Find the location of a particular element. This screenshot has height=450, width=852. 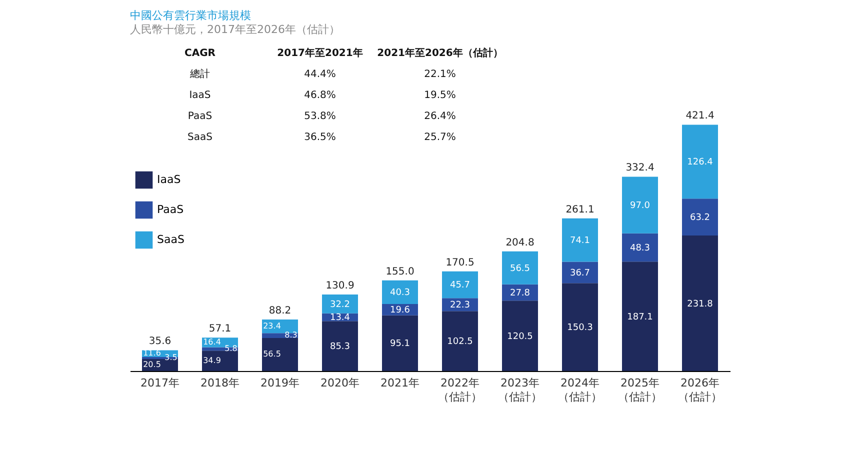

data-label: 231.8 is located at coordinates (700, 304).